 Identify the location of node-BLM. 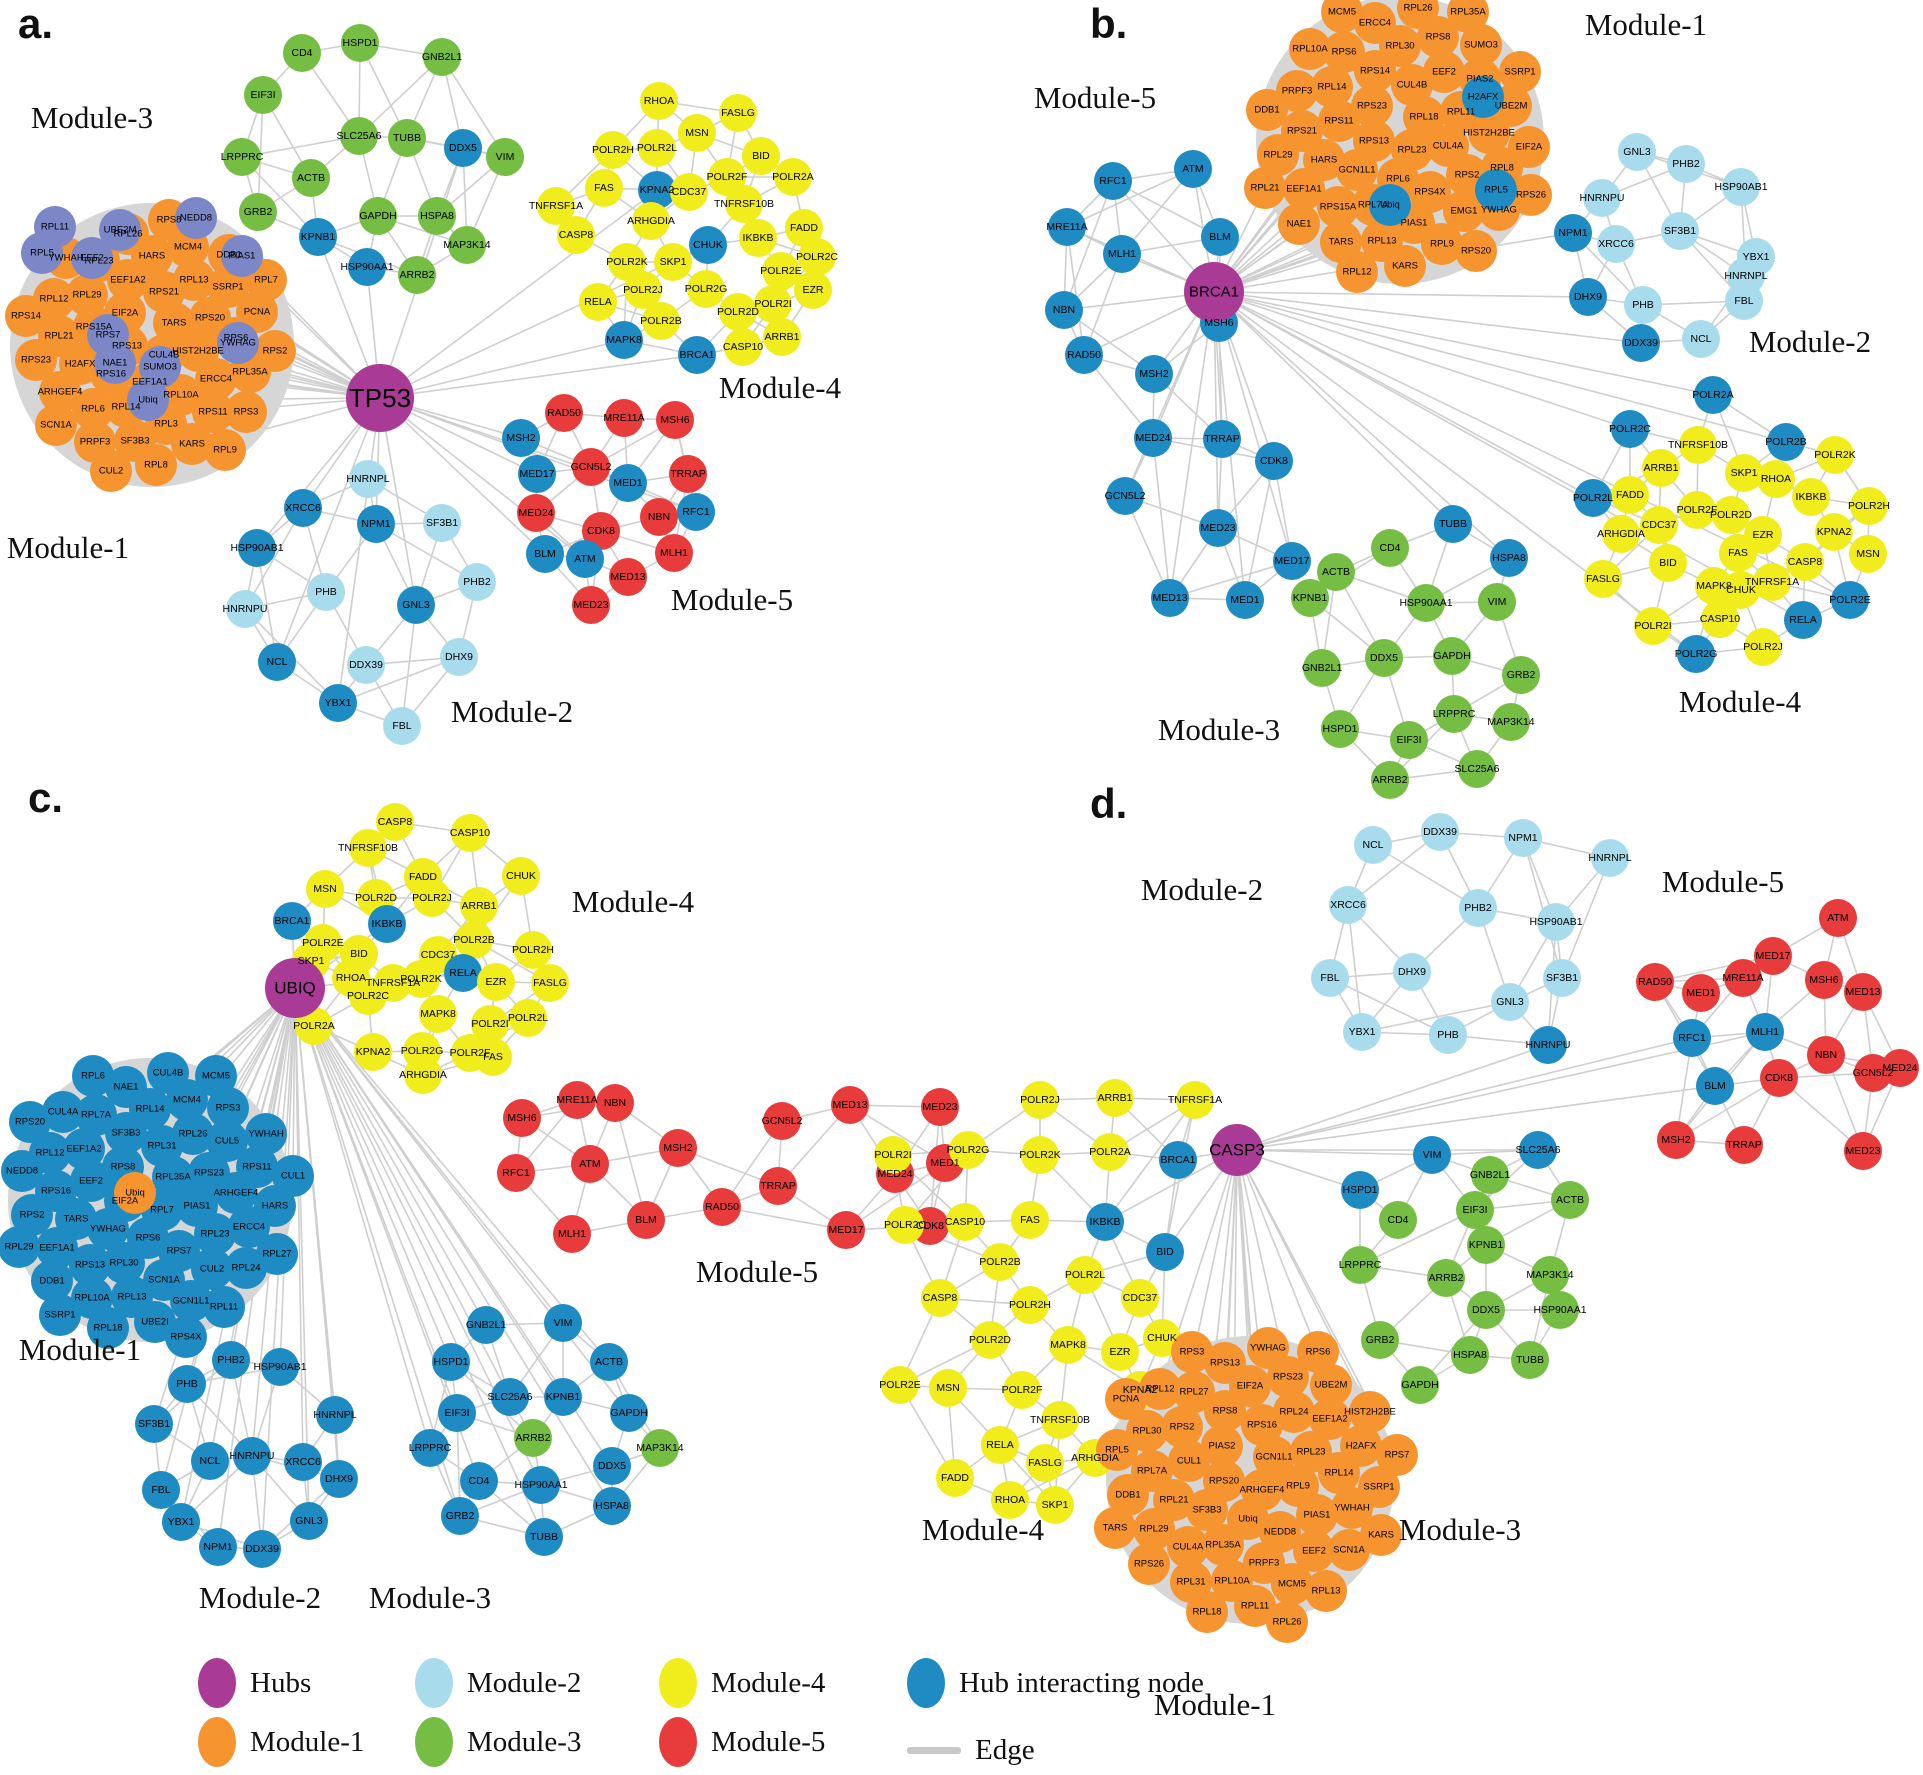
(1220, 237).